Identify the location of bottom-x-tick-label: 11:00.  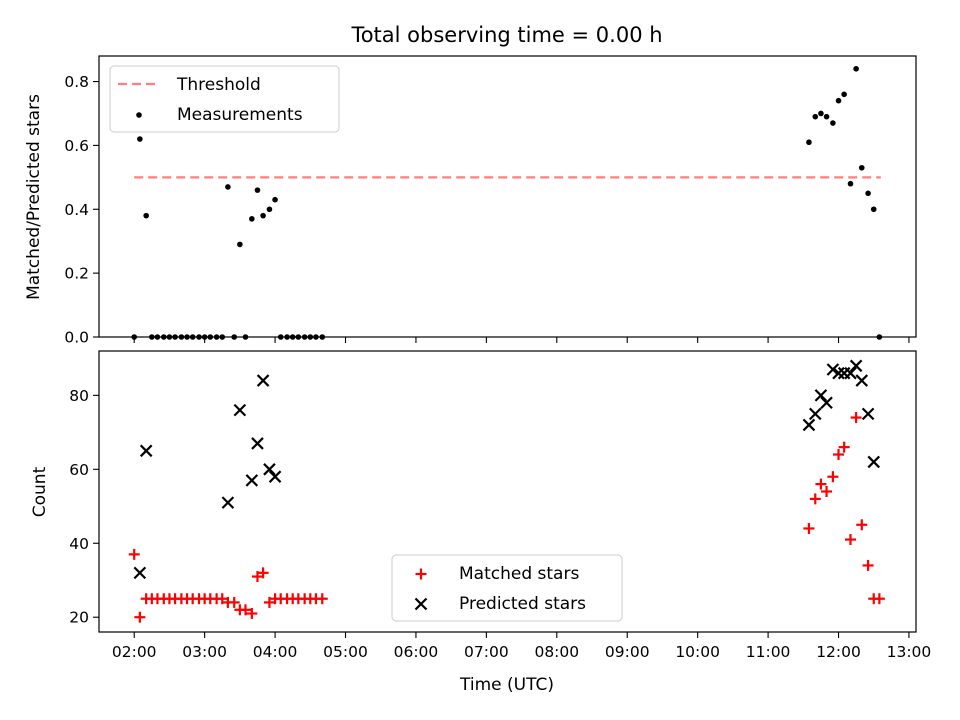
(768, 652).